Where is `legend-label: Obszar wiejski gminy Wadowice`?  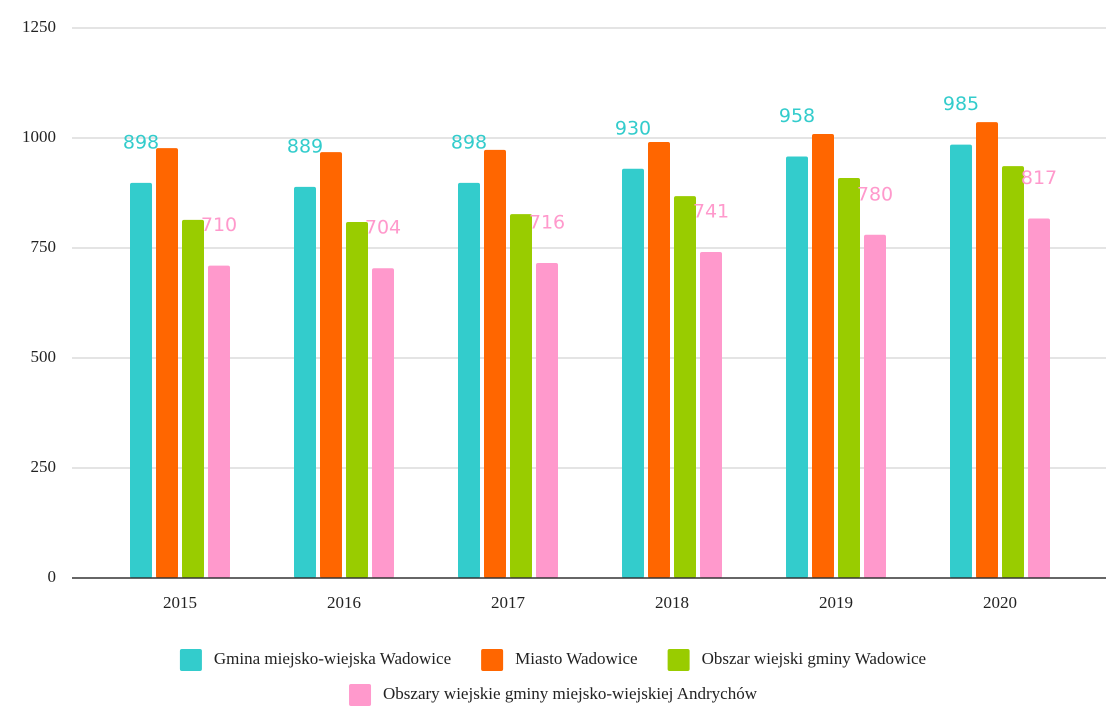
legend-label: Obszar wiejski gminy Wadowice is located at coordinates (814, 658).